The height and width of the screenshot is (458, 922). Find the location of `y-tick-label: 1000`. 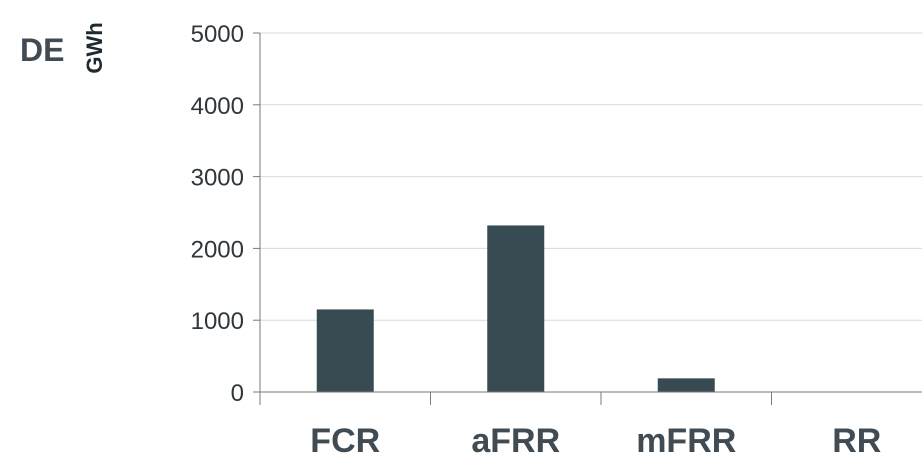

y-tick-label: 1000 is located at coordinates (217, 321).